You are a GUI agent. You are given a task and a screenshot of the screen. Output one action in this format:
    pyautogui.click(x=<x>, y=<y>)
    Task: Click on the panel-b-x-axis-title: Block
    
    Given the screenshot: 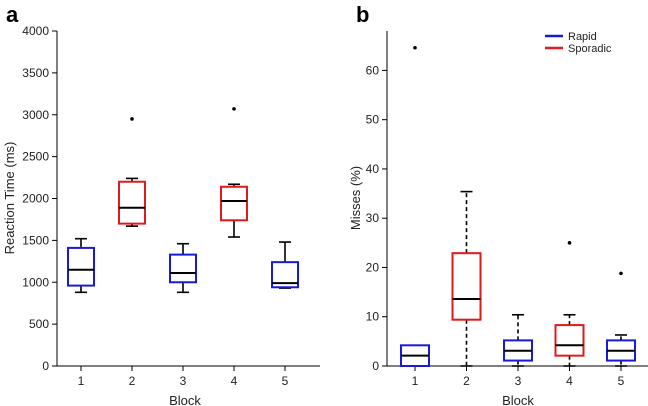 What is the action you would take?
    pyautogui.click(x=518, y=399)
    